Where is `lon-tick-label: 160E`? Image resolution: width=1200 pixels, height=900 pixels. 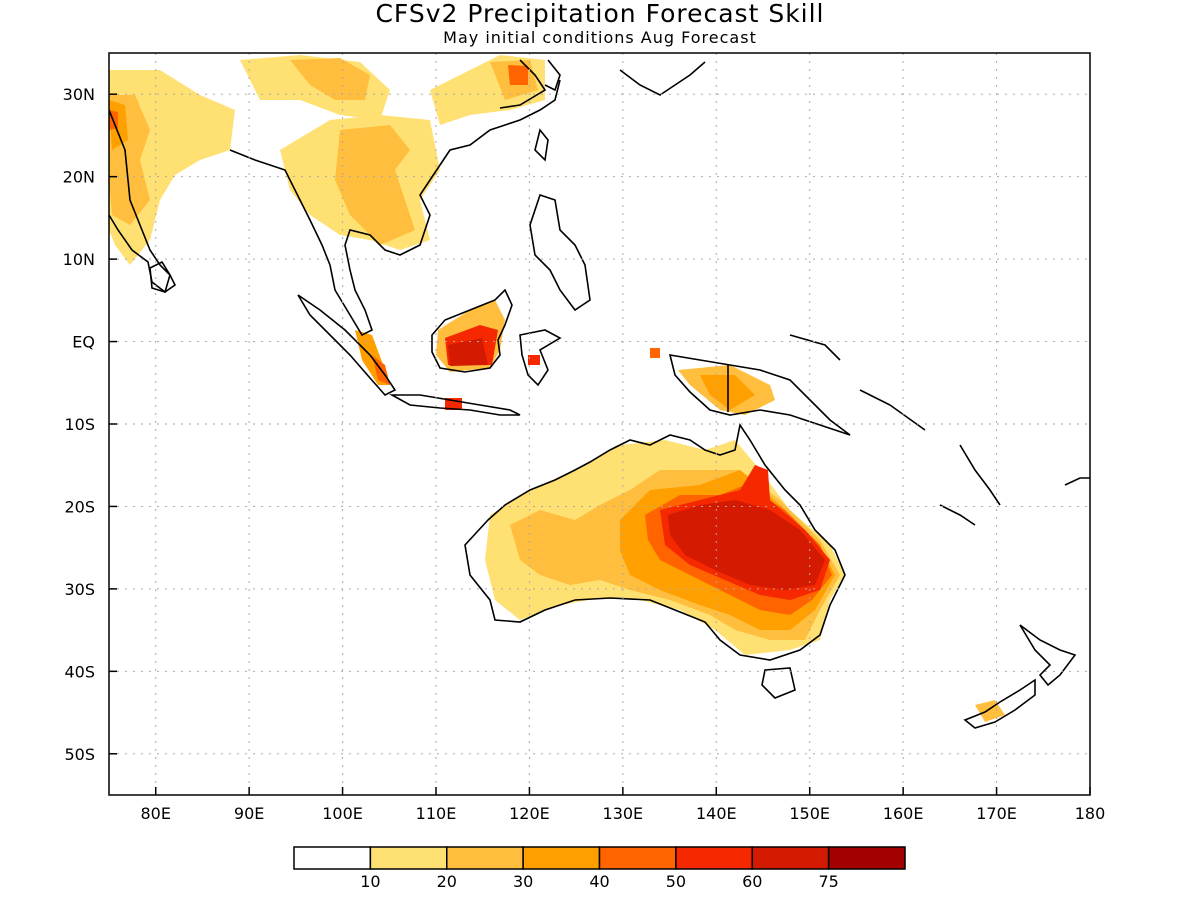 lon-tick-label: 160E is located at coordinates (903, 813).